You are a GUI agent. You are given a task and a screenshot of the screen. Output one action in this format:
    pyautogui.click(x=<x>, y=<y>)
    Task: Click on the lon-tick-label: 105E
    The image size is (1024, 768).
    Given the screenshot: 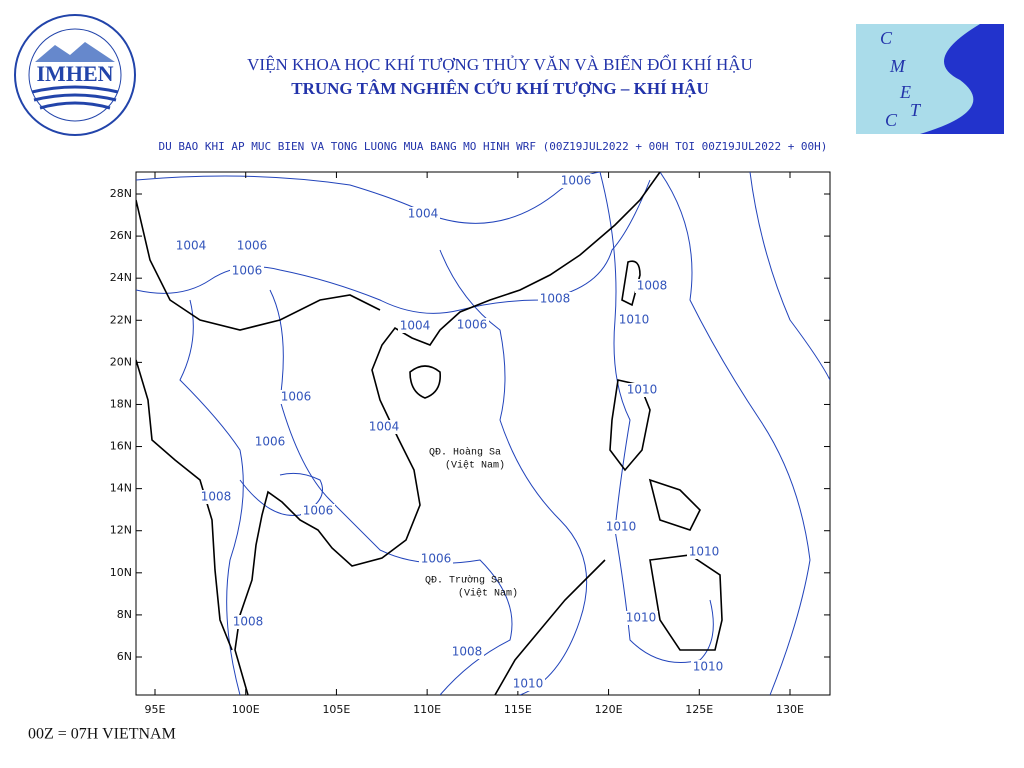 What is the action you would take?
    pyautogui.click(x=336, y=709)
    